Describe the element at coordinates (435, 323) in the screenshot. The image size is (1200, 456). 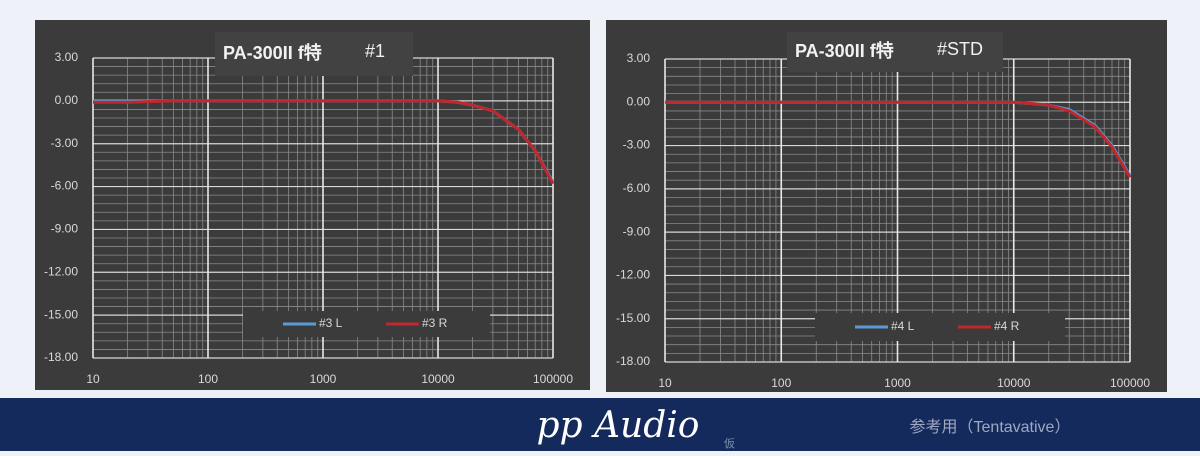
I see `legend-label: #3 R` at that location.